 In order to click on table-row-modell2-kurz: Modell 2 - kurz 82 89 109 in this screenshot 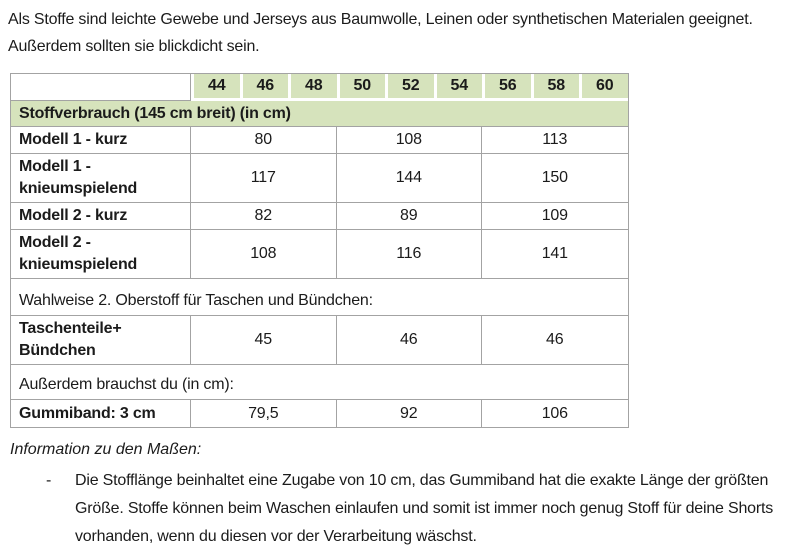, I will do `click(319, 216)`.